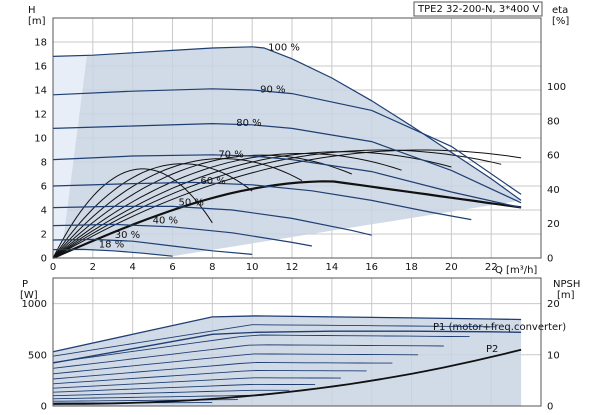 The height and width of the screenshot is (415, 593). I want to click on x-tick-label: 6, so click(172, 267).